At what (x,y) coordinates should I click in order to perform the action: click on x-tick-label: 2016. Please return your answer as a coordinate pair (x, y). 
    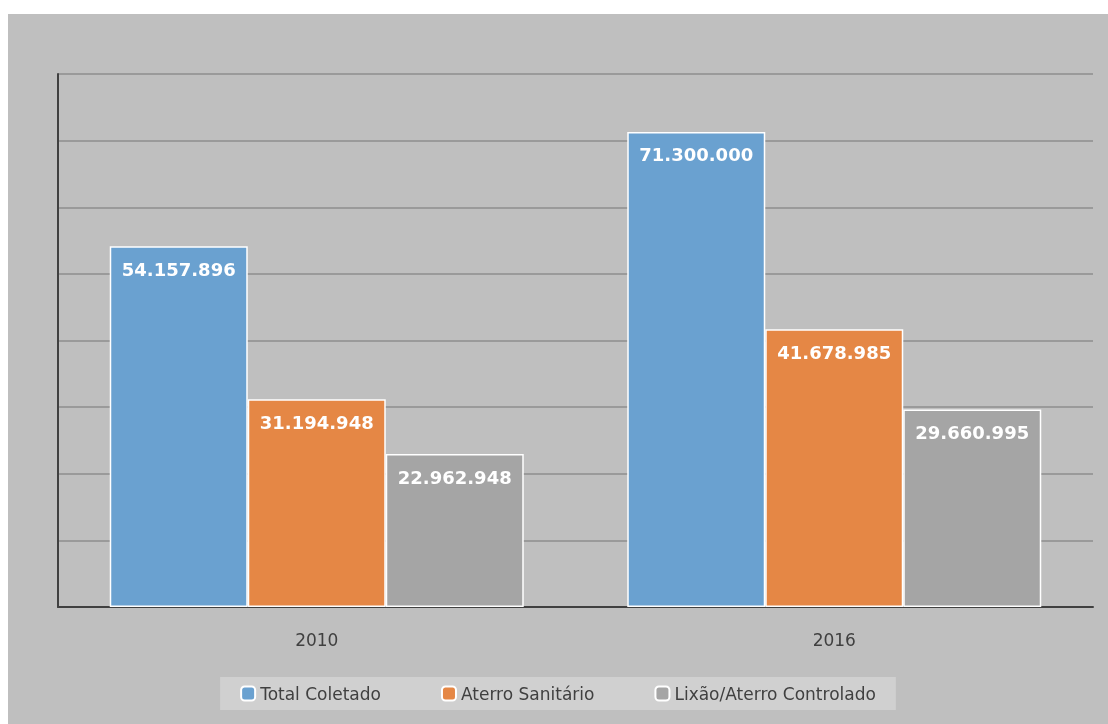
    Looking at the image, I should click on (834, 639).